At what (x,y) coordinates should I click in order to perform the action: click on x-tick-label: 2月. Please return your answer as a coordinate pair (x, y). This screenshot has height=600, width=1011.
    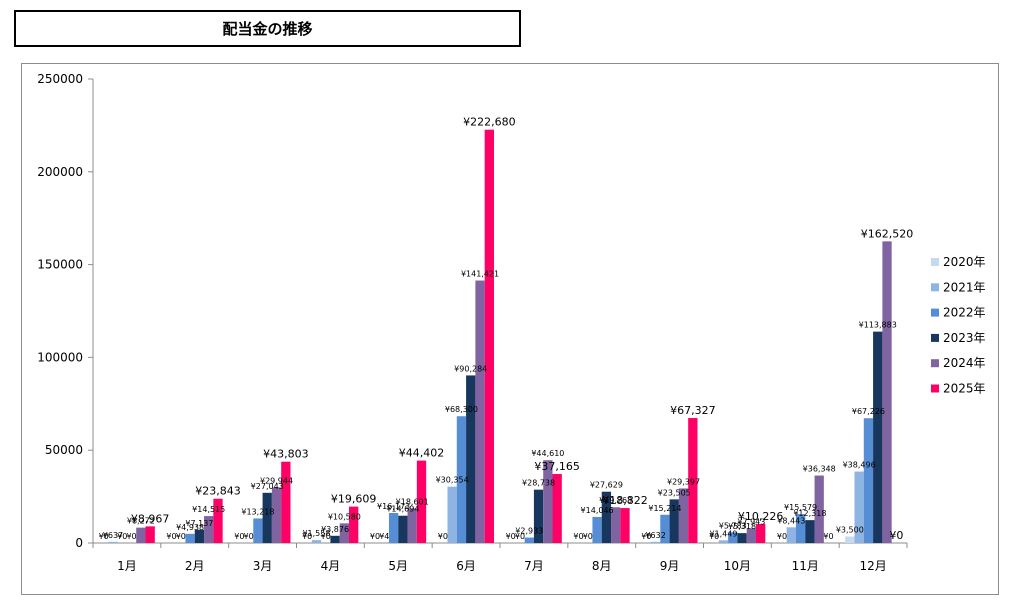
    Looking at the image, I should click on (195, 566).